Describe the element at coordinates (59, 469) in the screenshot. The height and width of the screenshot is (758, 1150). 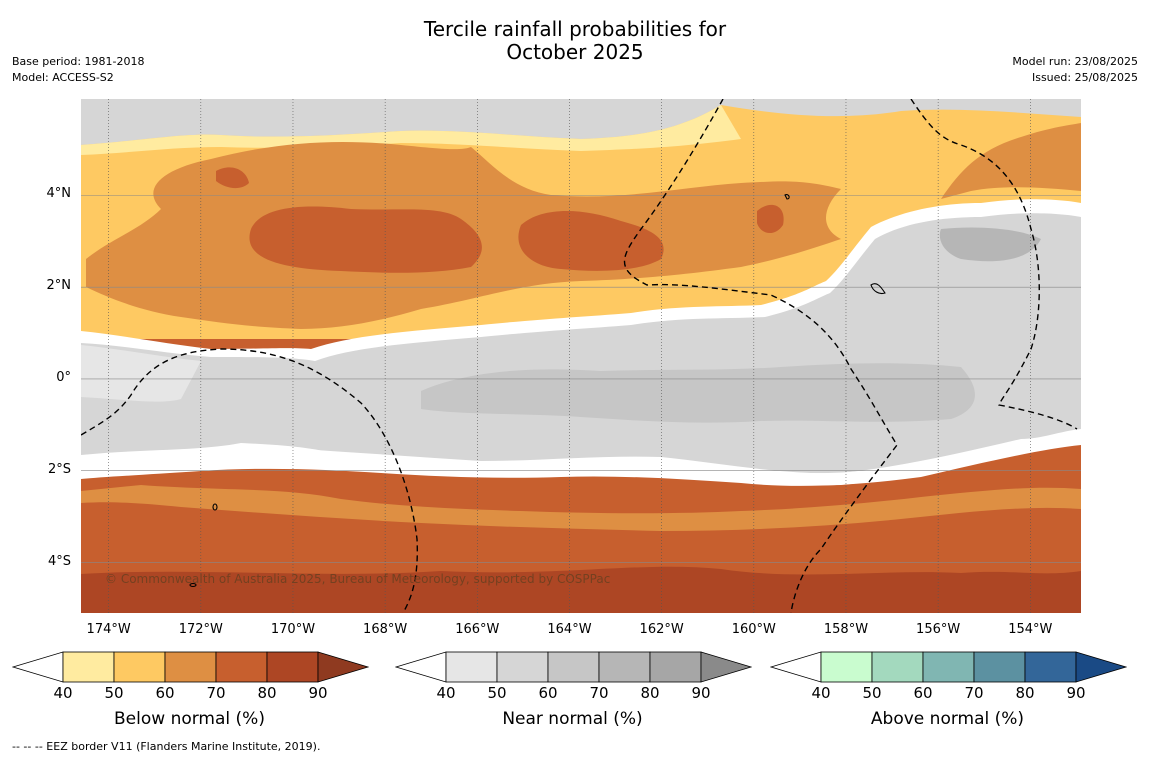
I see `latitude-label: 2°S` at that location.